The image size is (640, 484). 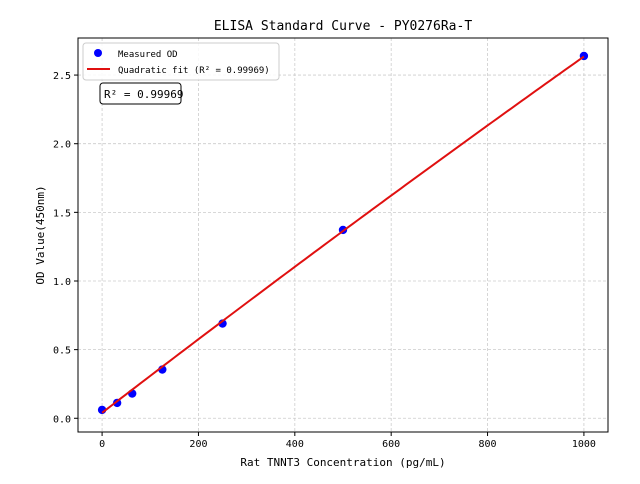 What do you see at coordinates (143, 94) in the screenshot?
I see `r2-annotation-text: R² = 0.99969` at bounding box center [143, 94].